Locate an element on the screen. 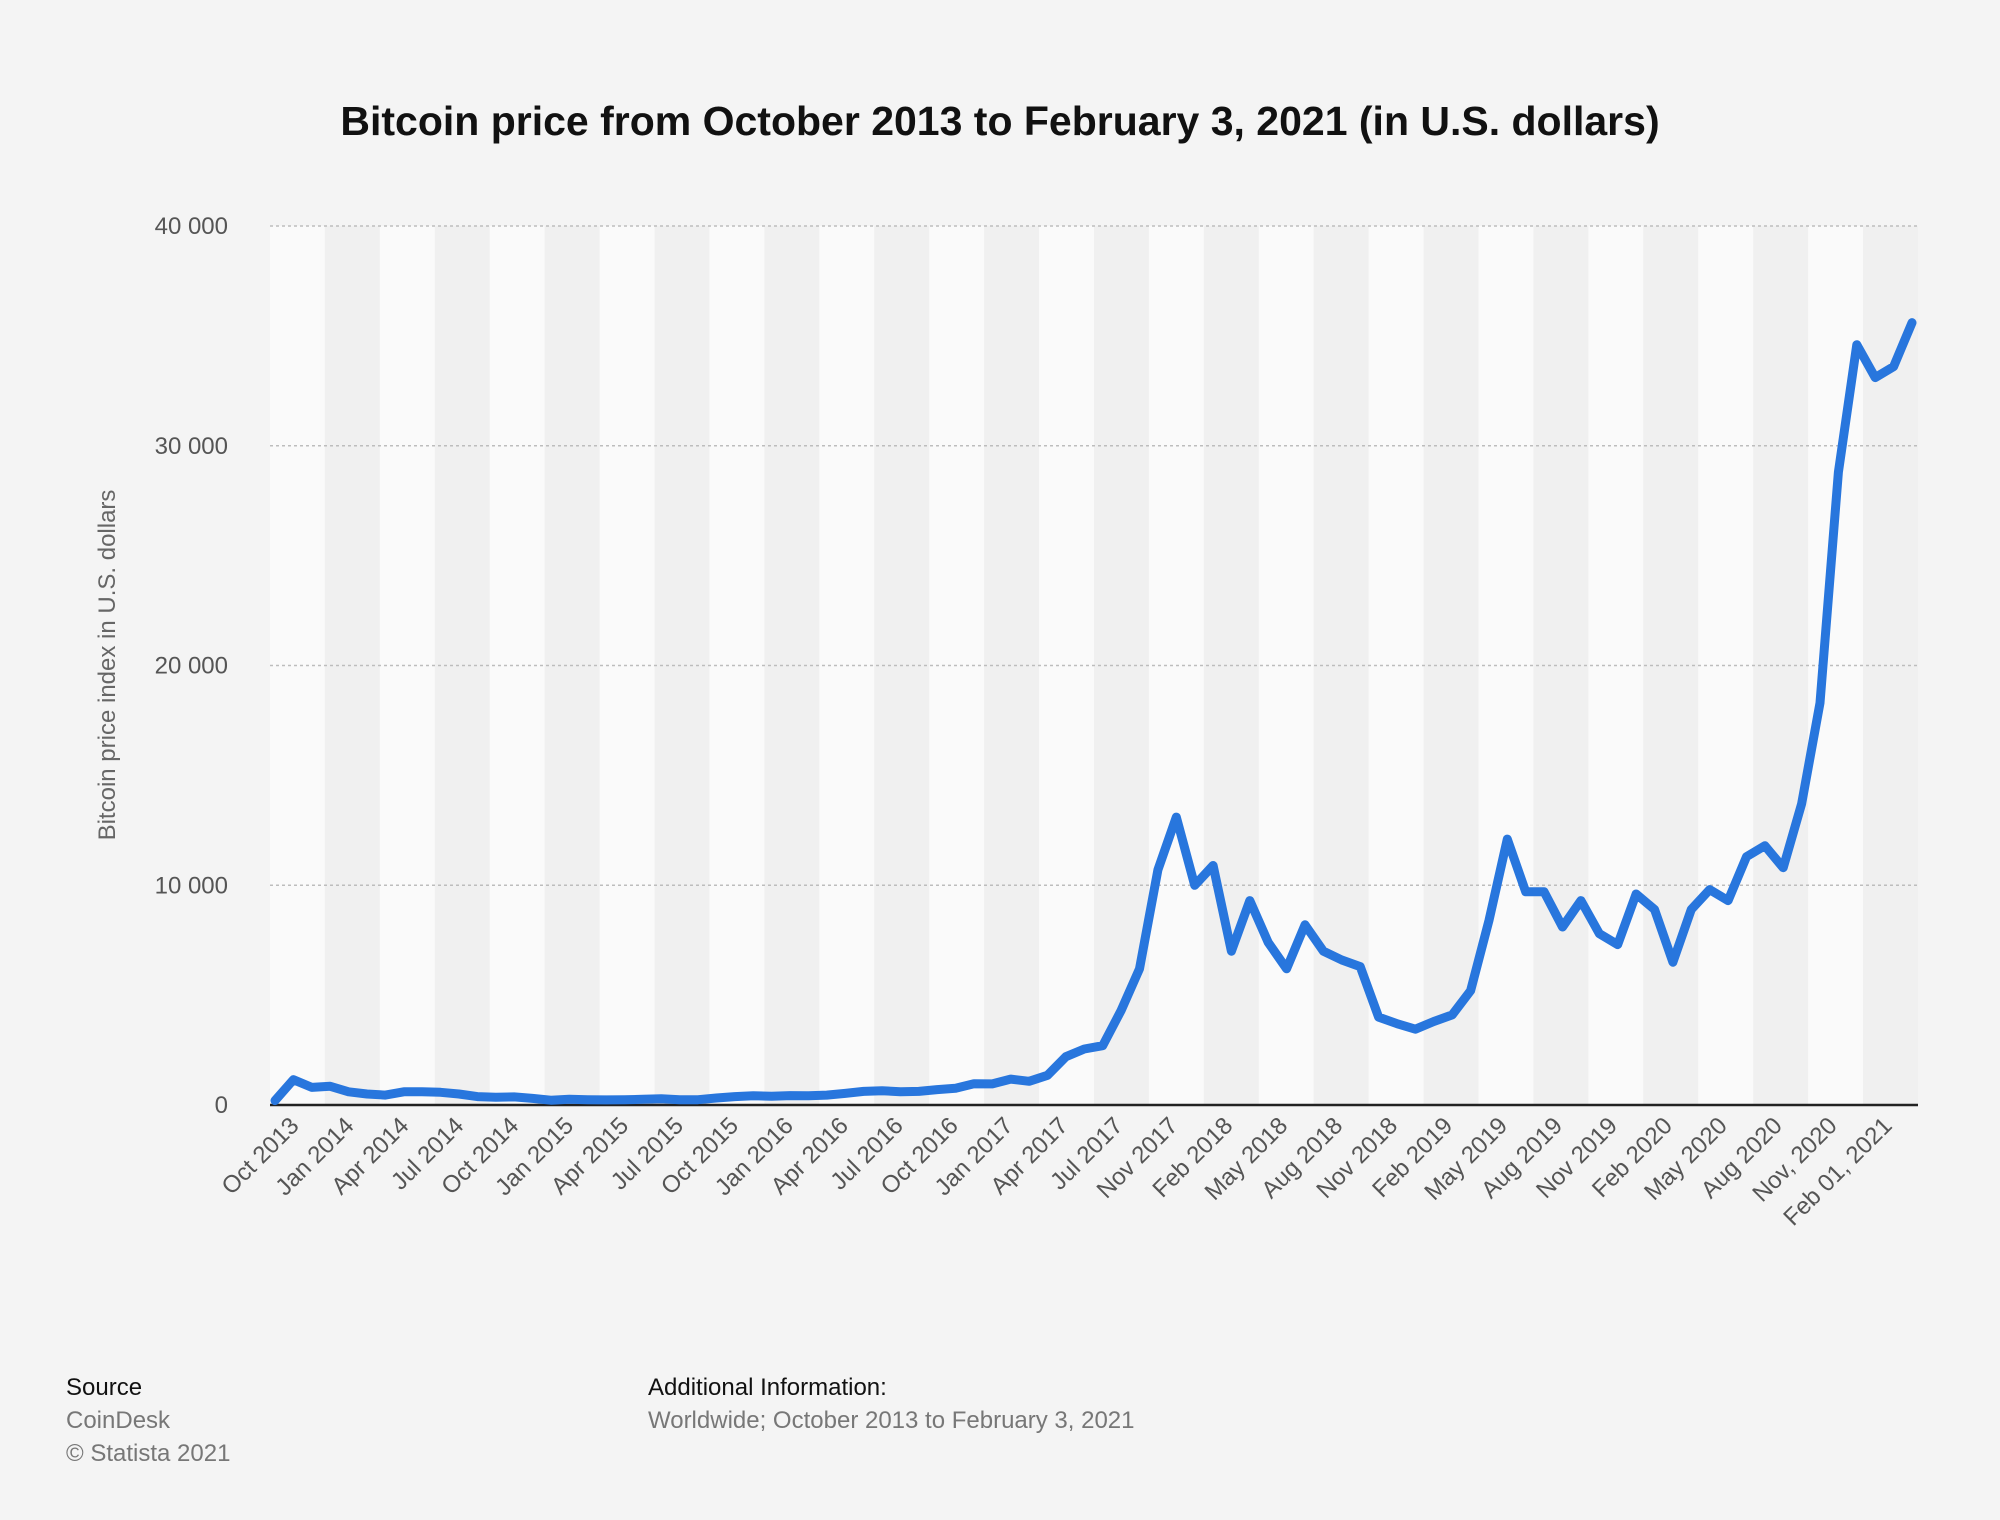 Image resolution: width=2000 pixels, height=1520 pixels. y-tick-label: 20 000 is located at coordinates (191, 666).